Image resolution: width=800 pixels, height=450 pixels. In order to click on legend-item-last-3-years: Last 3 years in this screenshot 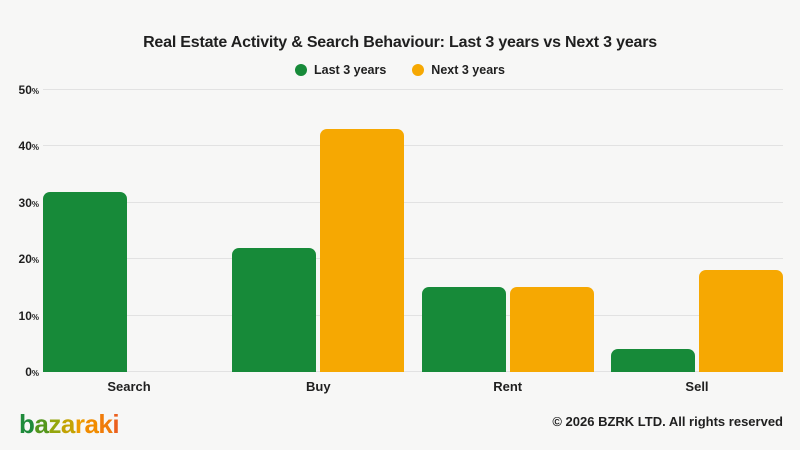, I will do `click(340, 70)`.